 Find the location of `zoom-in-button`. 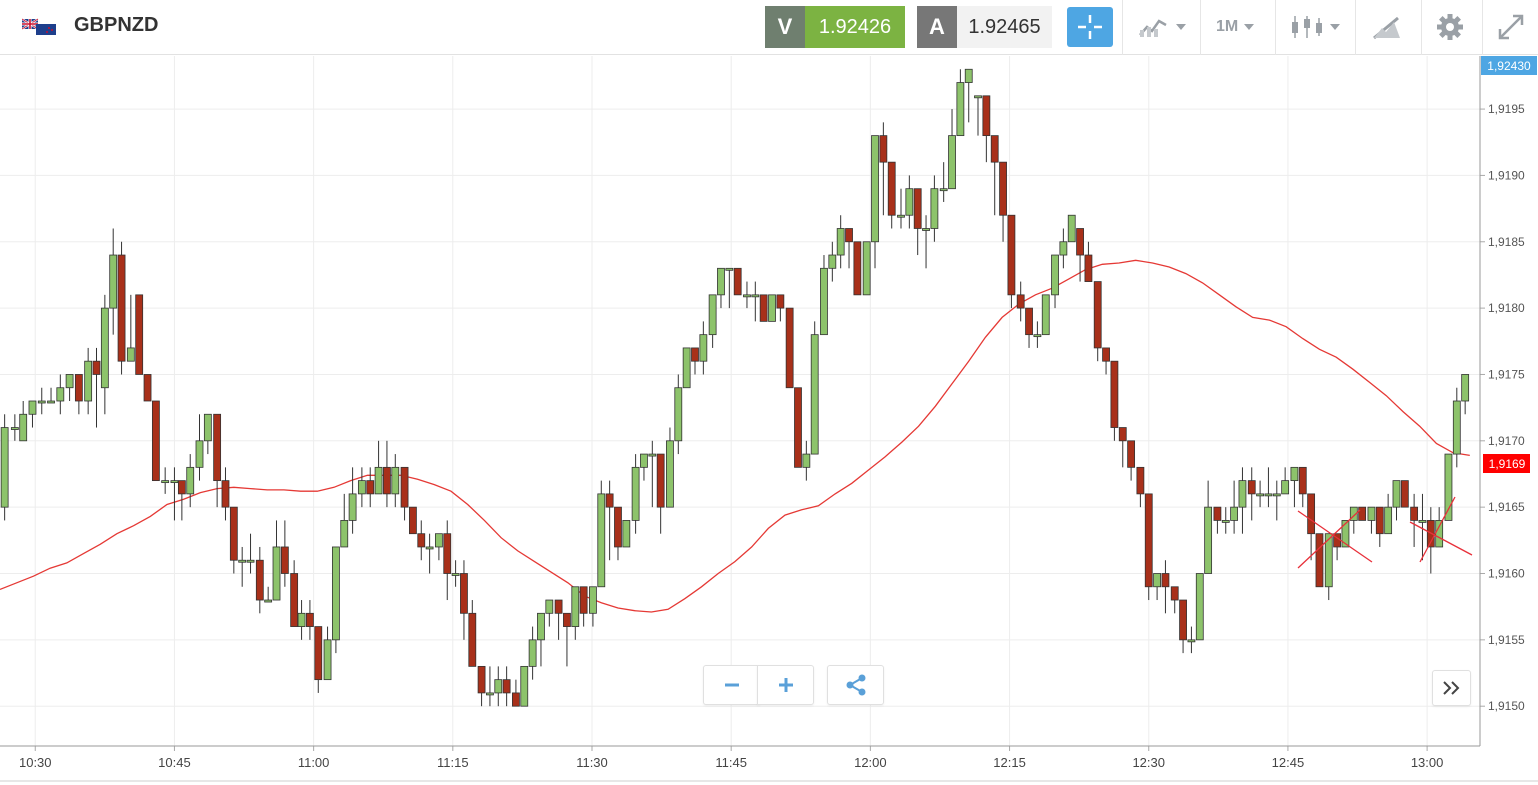

zoom-in-button is located at coordinates (785, 685).